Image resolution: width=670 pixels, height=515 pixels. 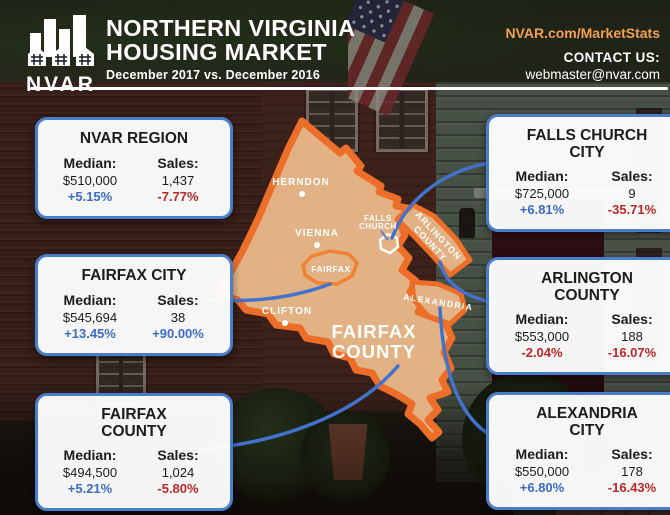 I want to click on connector-falls-church, so click(x=444, y=200).